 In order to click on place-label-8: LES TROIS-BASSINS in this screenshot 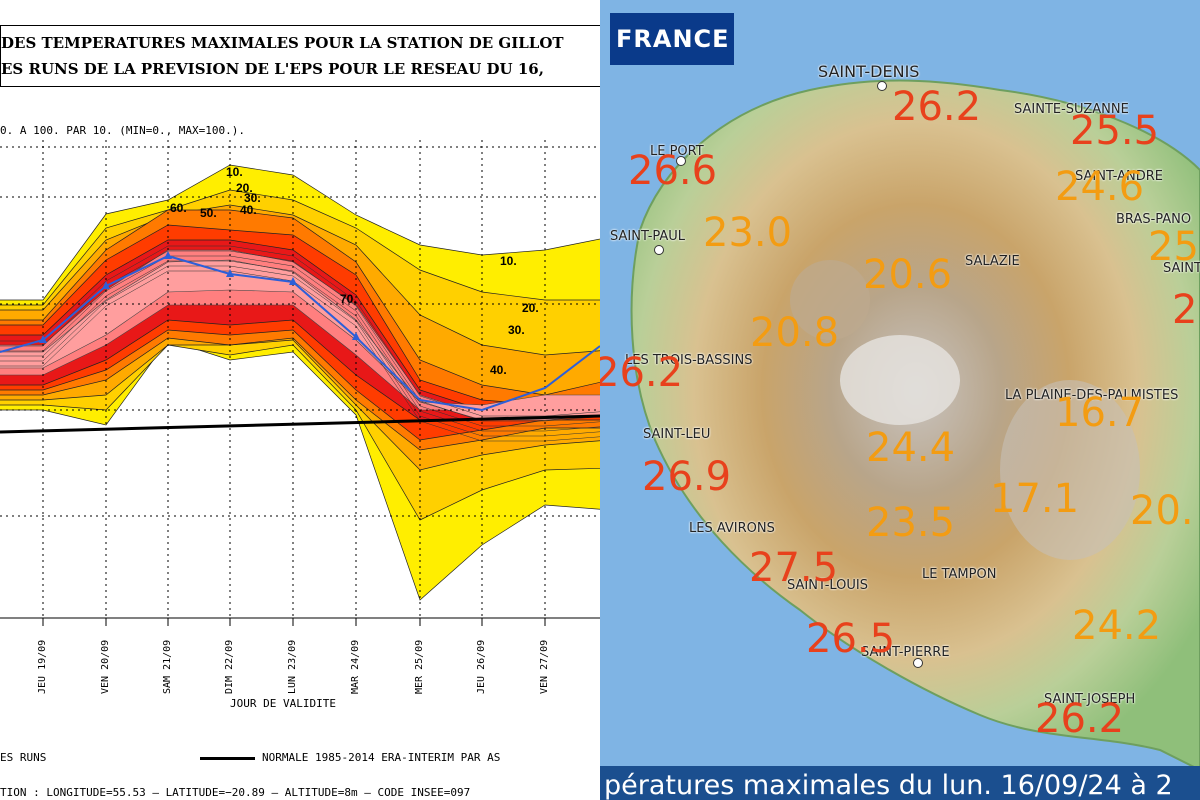, I will do `click(689, 360)`.